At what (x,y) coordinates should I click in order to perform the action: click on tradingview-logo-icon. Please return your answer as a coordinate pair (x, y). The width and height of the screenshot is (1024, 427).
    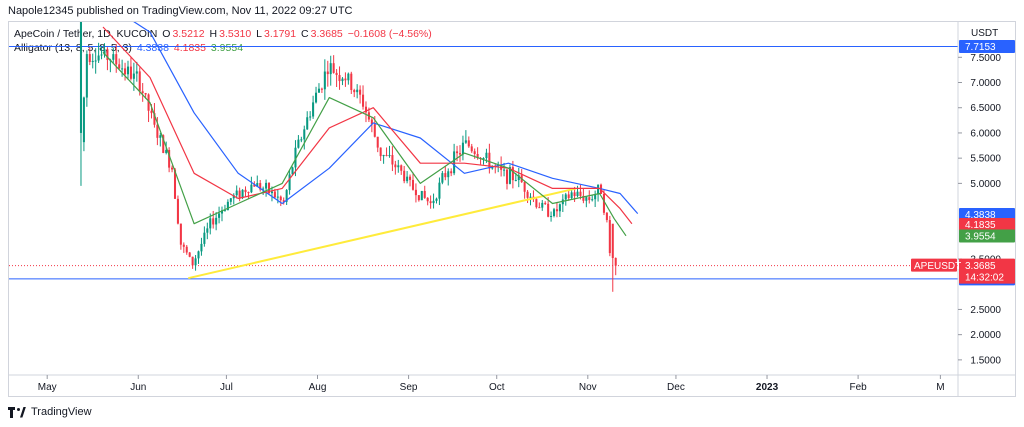
    Looking at the image, I should click on (17, 412).